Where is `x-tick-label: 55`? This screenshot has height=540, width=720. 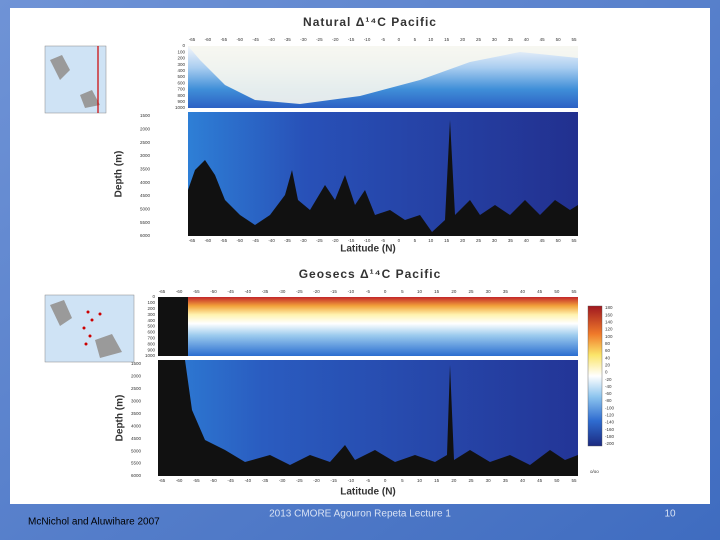 x-tick-label: 55 is located at coordinates (574, 39).